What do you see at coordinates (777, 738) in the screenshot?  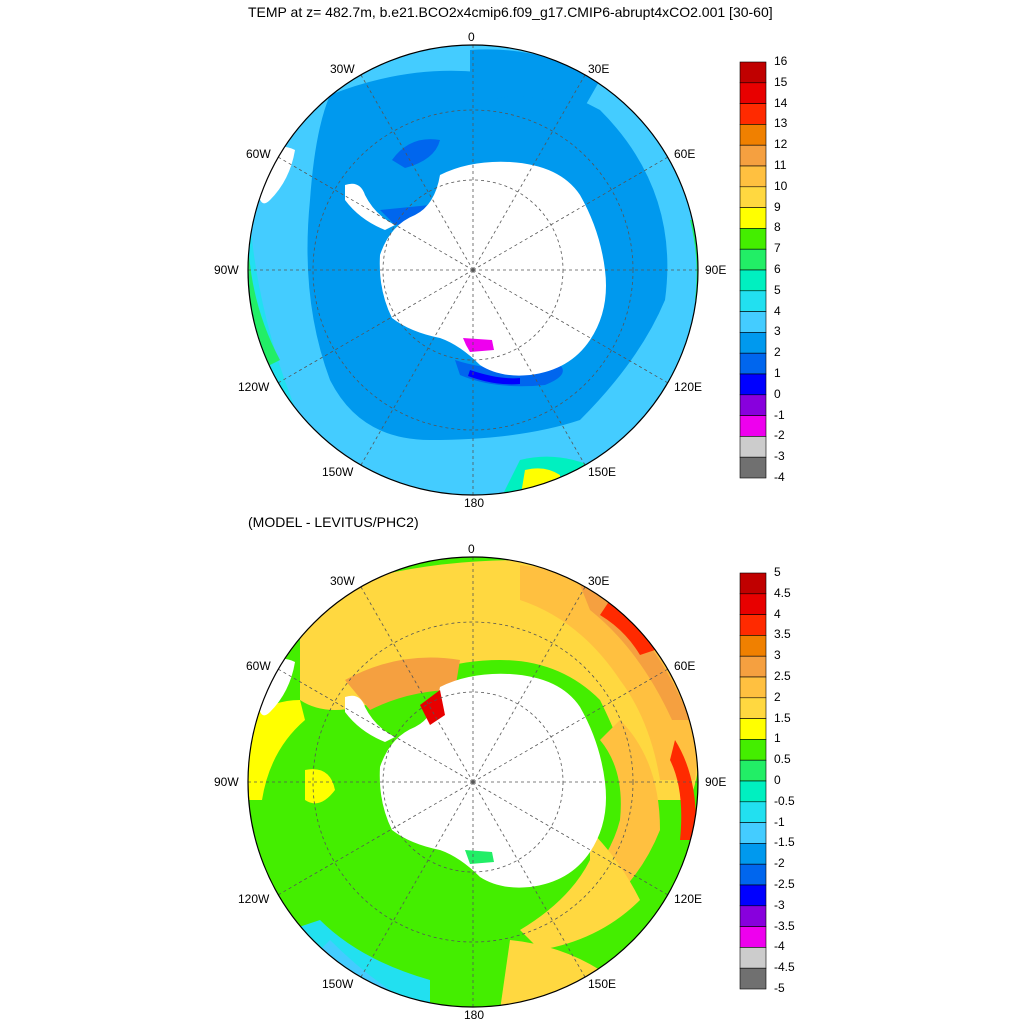 I see `colorbar-tick-label: 1` at bounding box center [777, 738].